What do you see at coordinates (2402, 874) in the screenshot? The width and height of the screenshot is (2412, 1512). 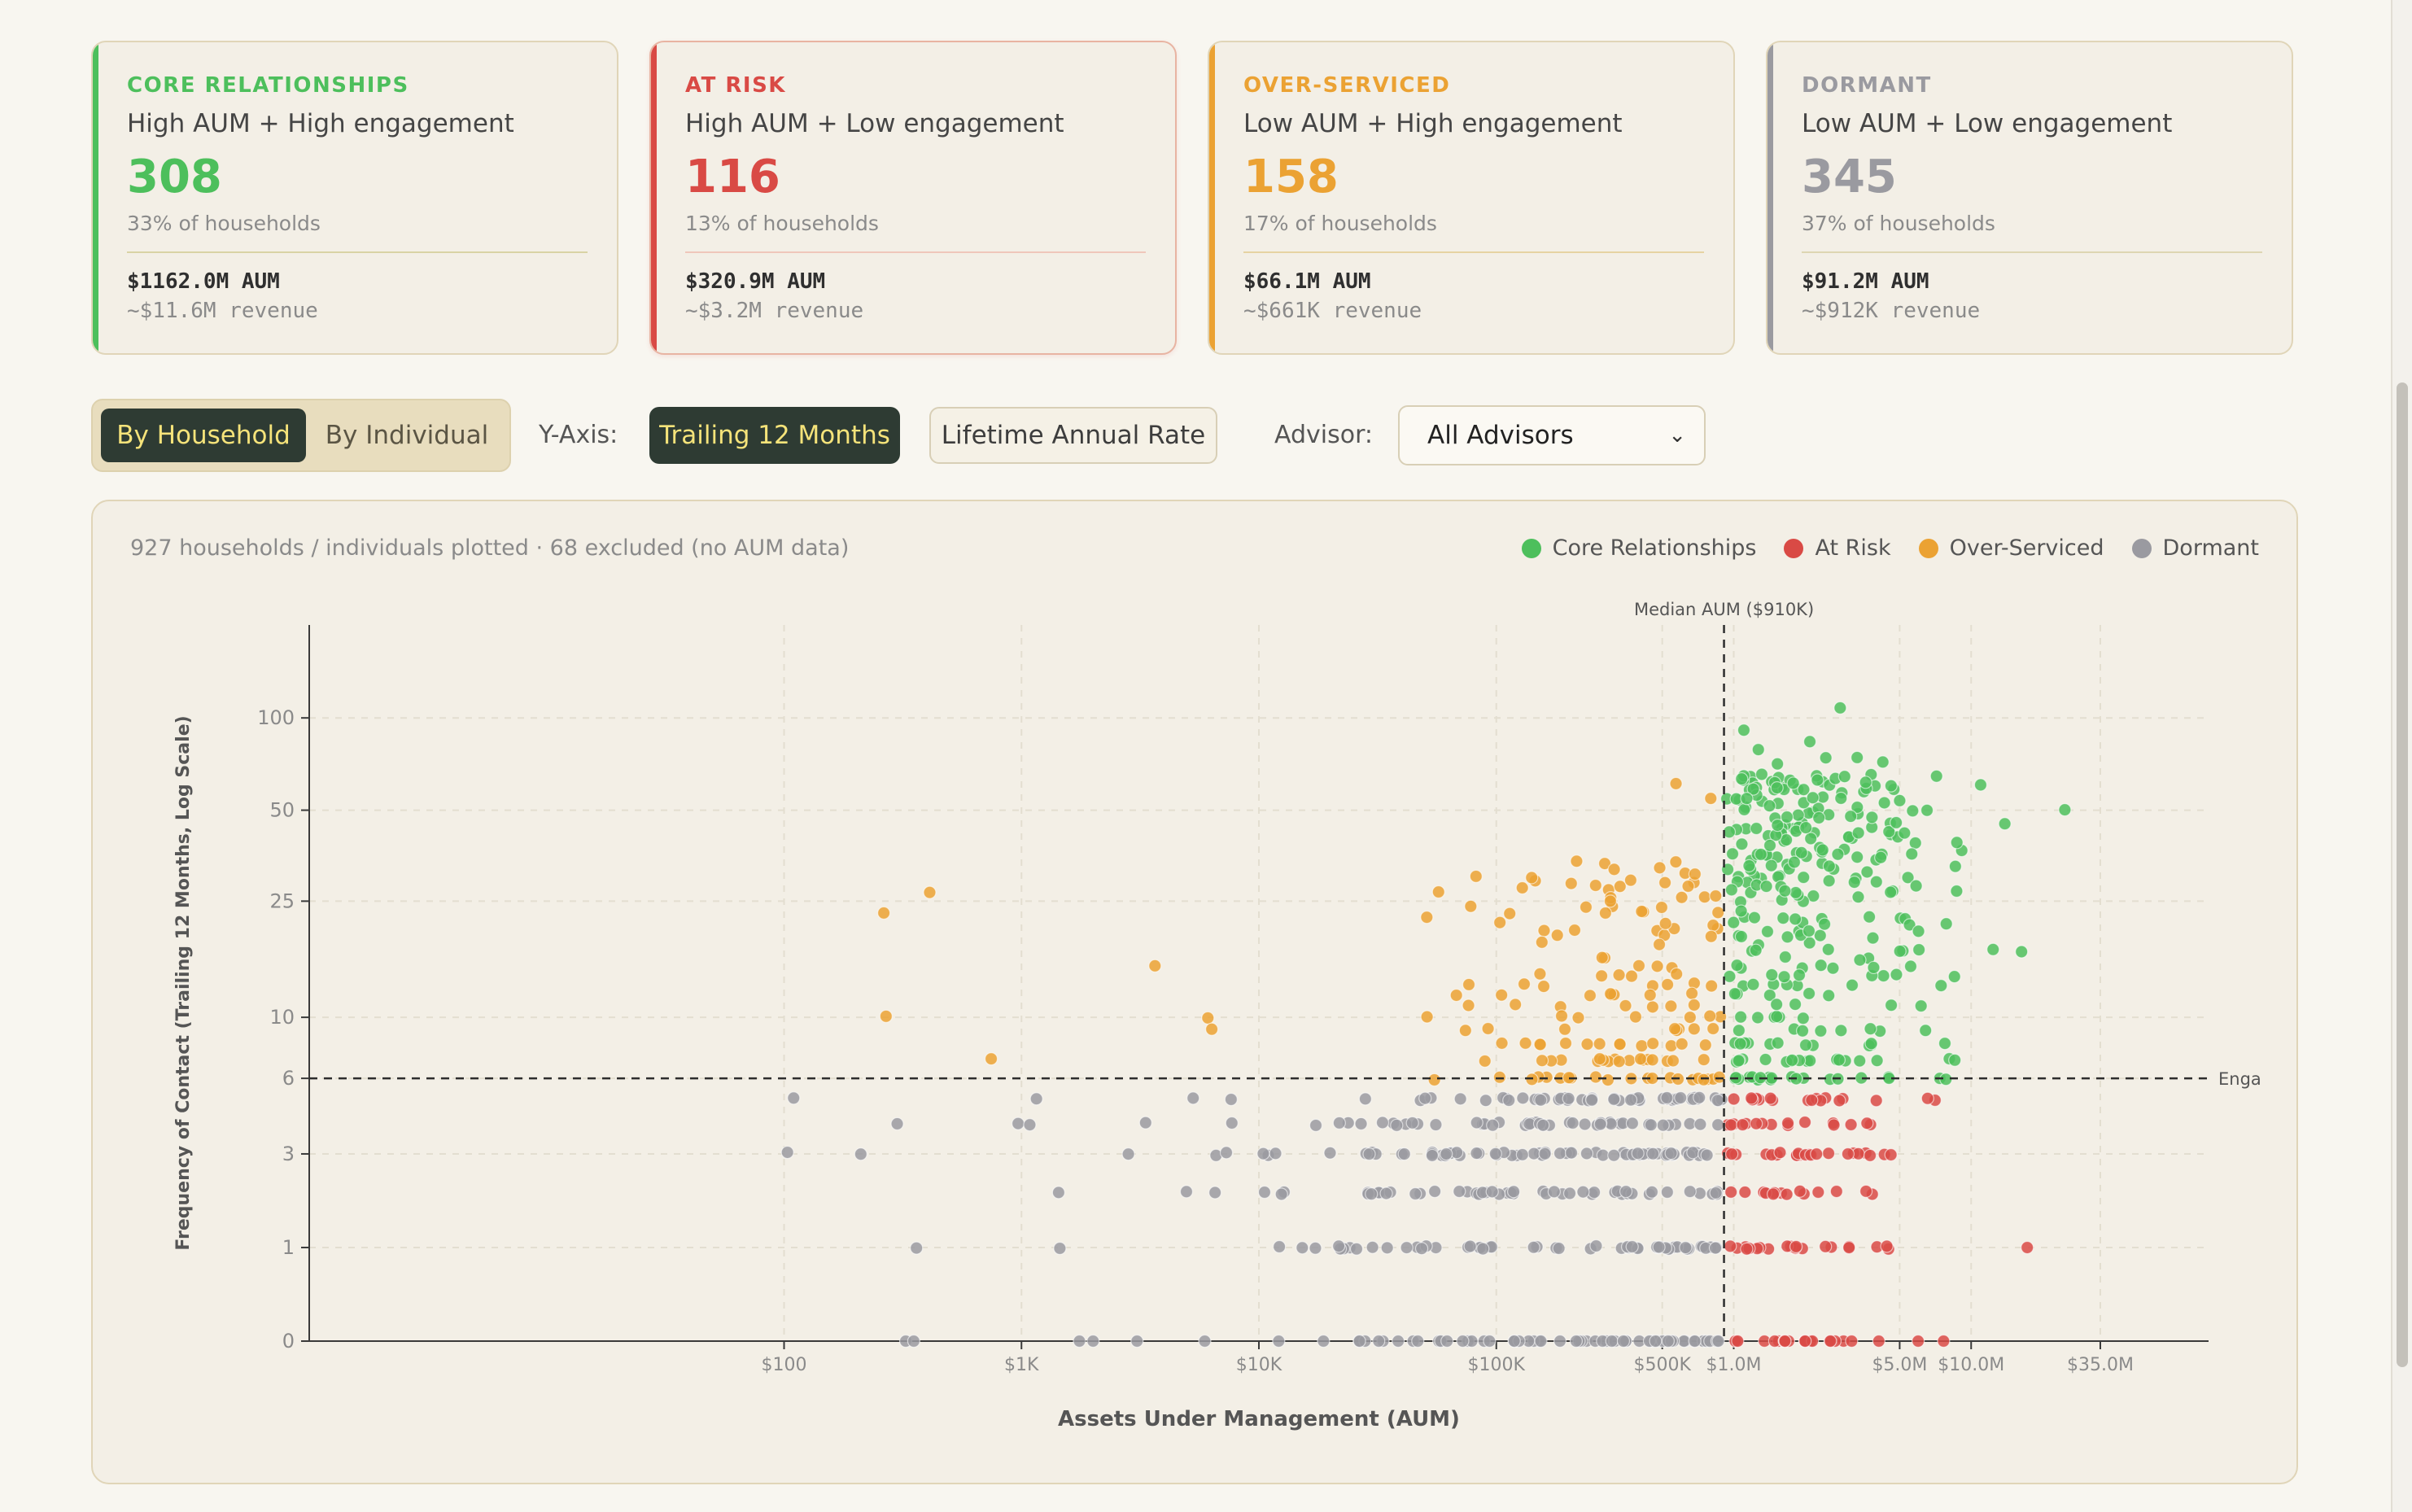 I see `scrollbar-thumb` at bounding box center [2402, 874].